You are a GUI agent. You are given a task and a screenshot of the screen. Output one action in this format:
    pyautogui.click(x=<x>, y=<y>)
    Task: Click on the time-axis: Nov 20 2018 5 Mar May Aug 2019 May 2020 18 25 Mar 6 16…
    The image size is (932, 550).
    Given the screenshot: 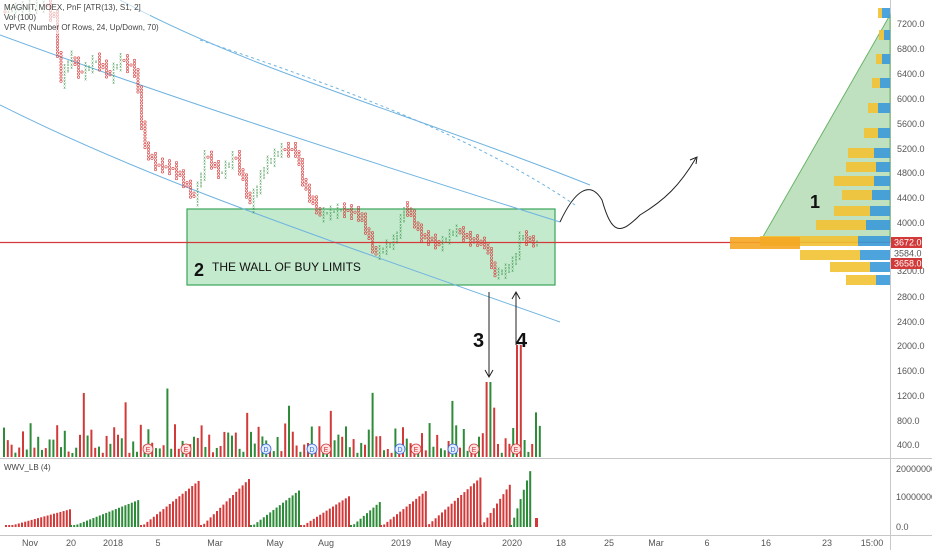 What is the action you would take?
    pyautogui.click(x=452, y=543)
    